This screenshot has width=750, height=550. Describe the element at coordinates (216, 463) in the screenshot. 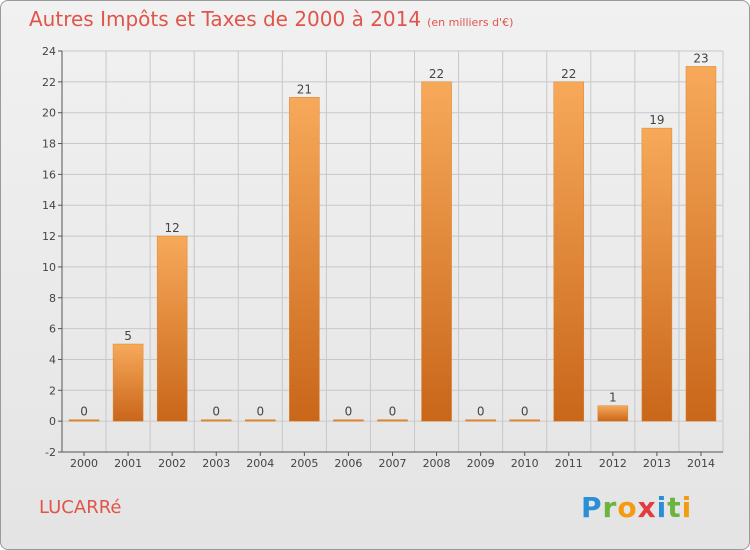

I see `x-tick-label: 2003` at that location.